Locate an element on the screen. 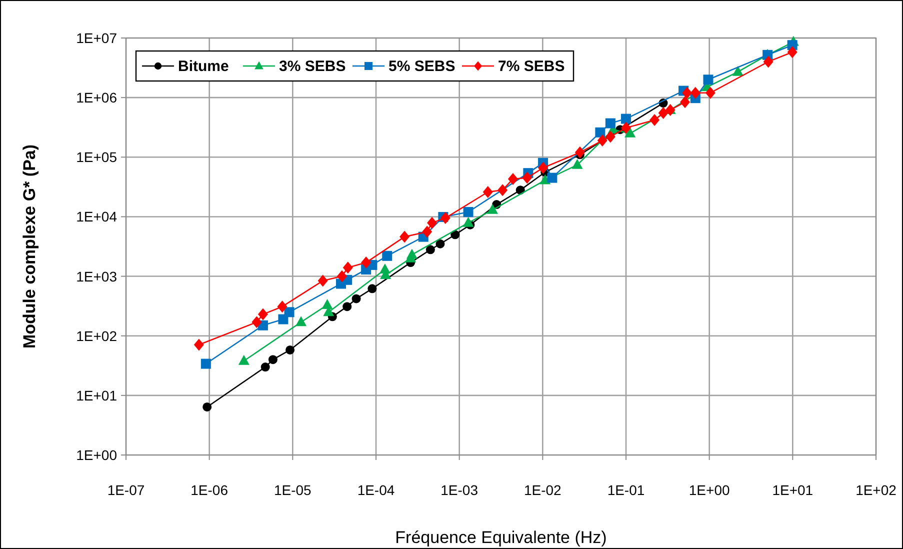 The image size is (903, 549). x-tick-label: 1E-04 is located at coordinates (376, 490).